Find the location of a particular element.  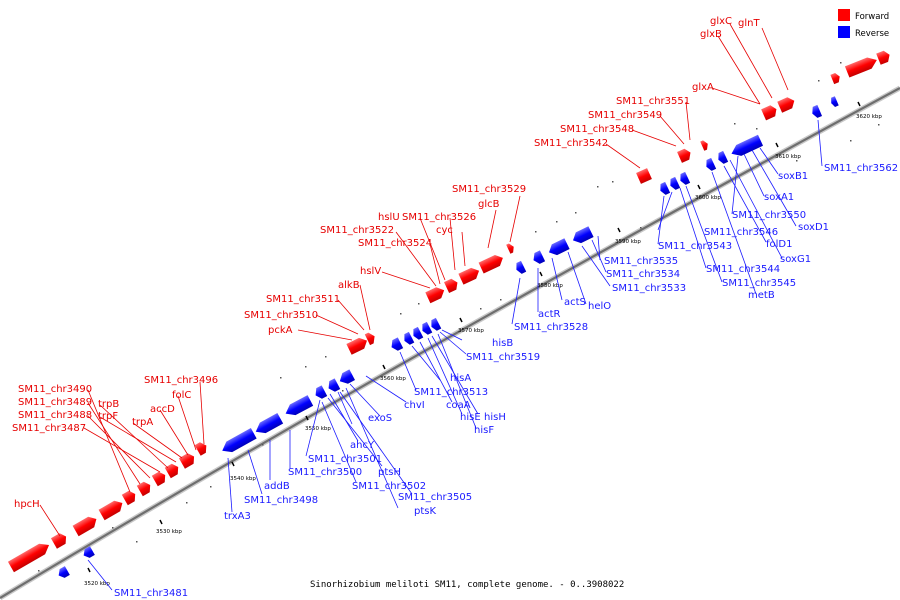

gene-label-SM11_chr3489: SM11_chr3489 is located at coordinates (55, 402).